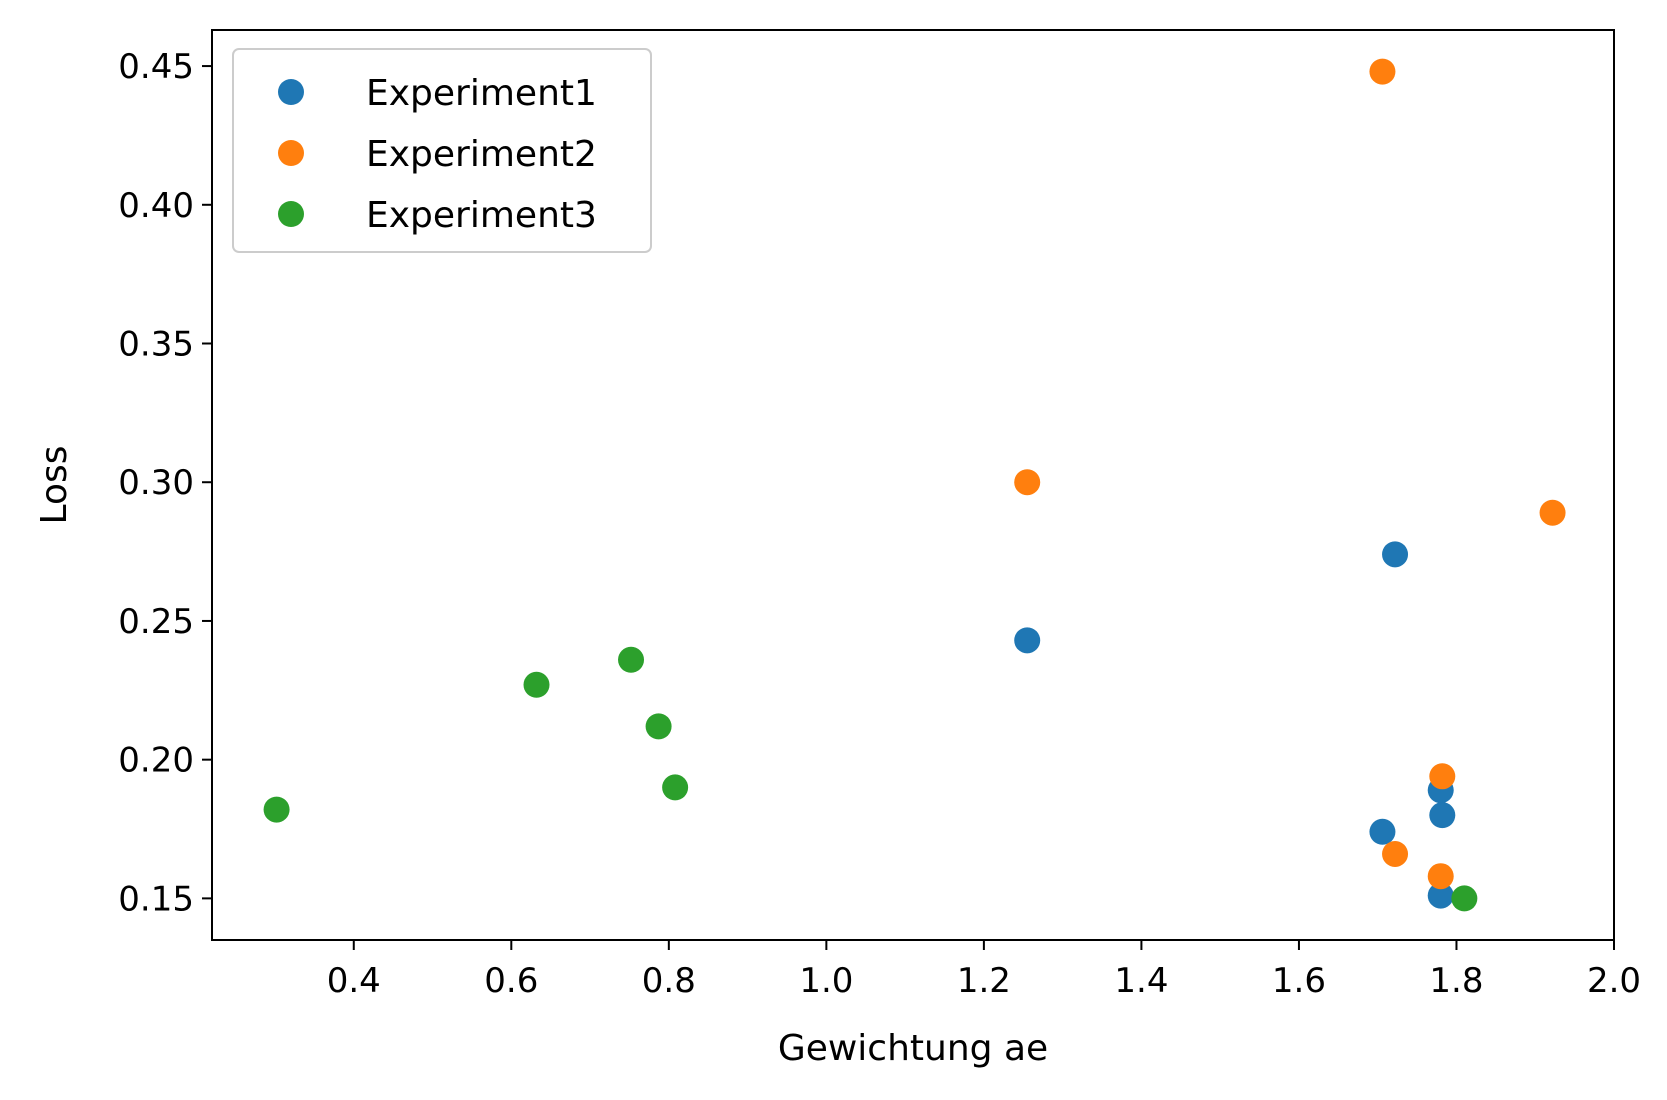 The height and width of the screenshot is (1100, 1667). I want to click on x-tick-label: 1.8, so click(1456, 981).